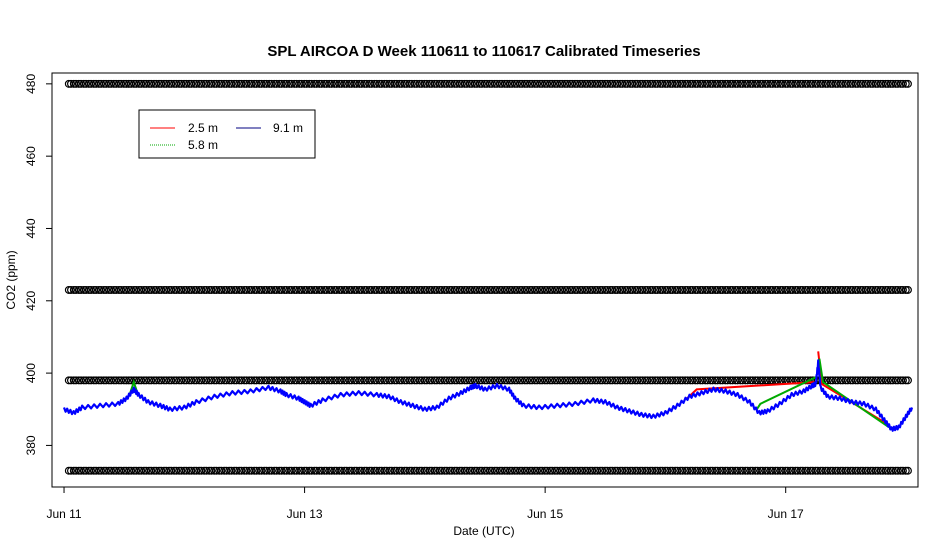 Image resolution: width=936 pixels, height=540 pixels. I want to click on legend-box, so click(227, 134).